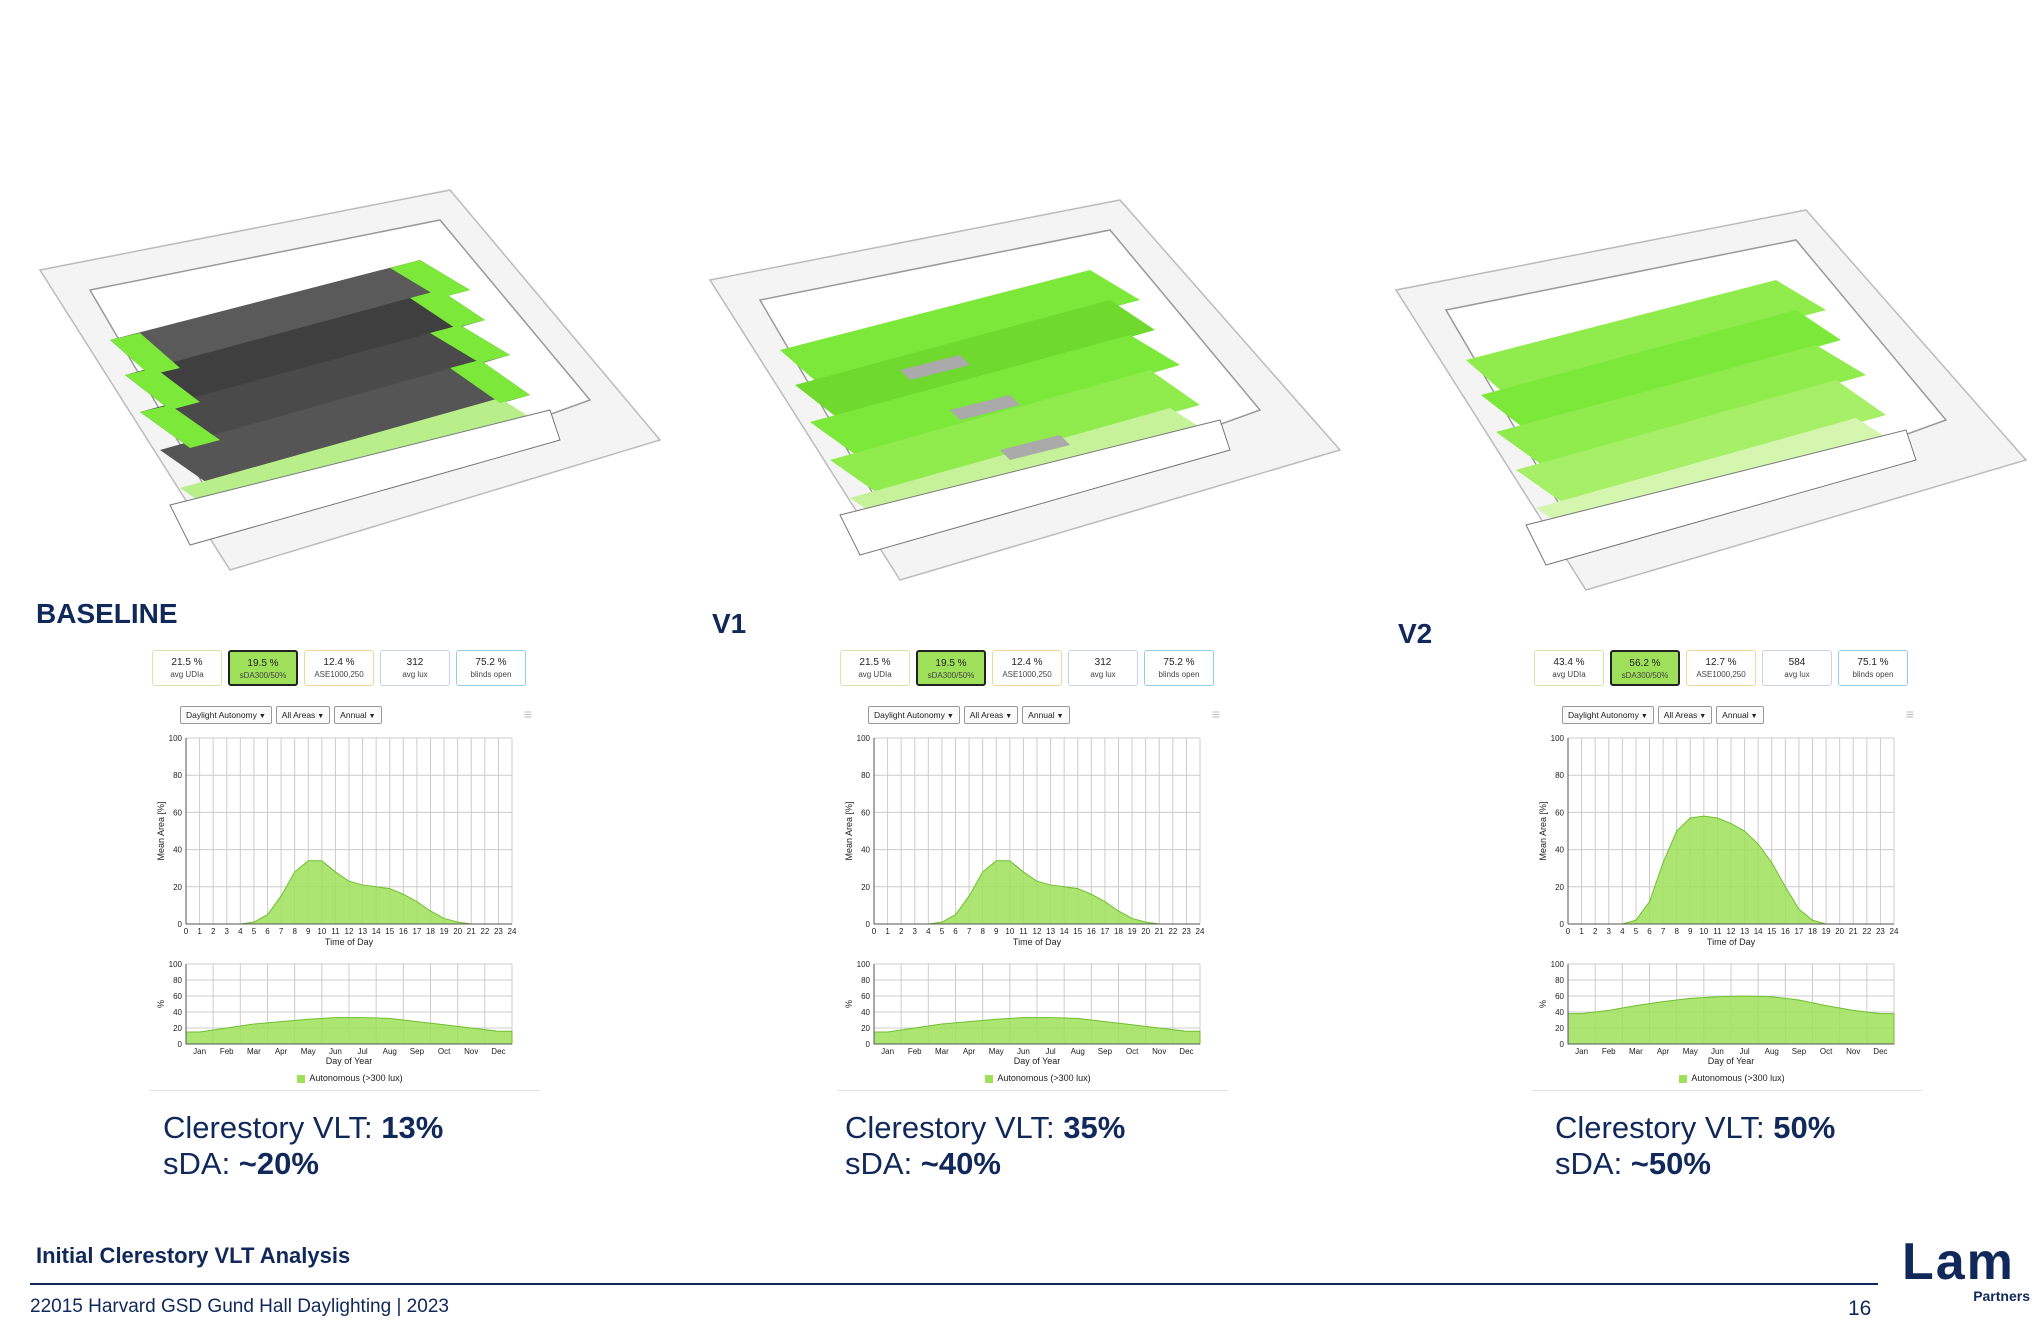 Image resolution: width=2040 pixels, height=1321 pixels. Describe the element at coordinates (1721, 674) in the screenshot. I see `metric-label: ASE1000,250` at that location.